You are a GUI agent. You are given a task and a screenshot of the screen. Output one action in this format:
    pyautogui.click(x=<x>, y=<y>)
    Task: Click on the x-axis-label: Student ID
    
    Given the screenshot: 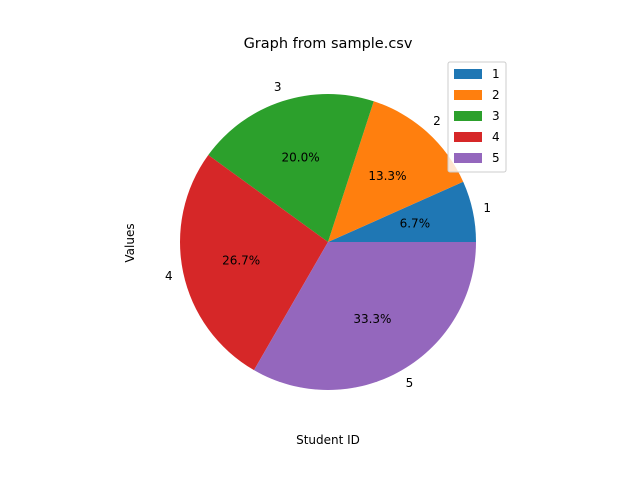 What is the action you would take?
    pyautogui.click(x=328, y=440)
    